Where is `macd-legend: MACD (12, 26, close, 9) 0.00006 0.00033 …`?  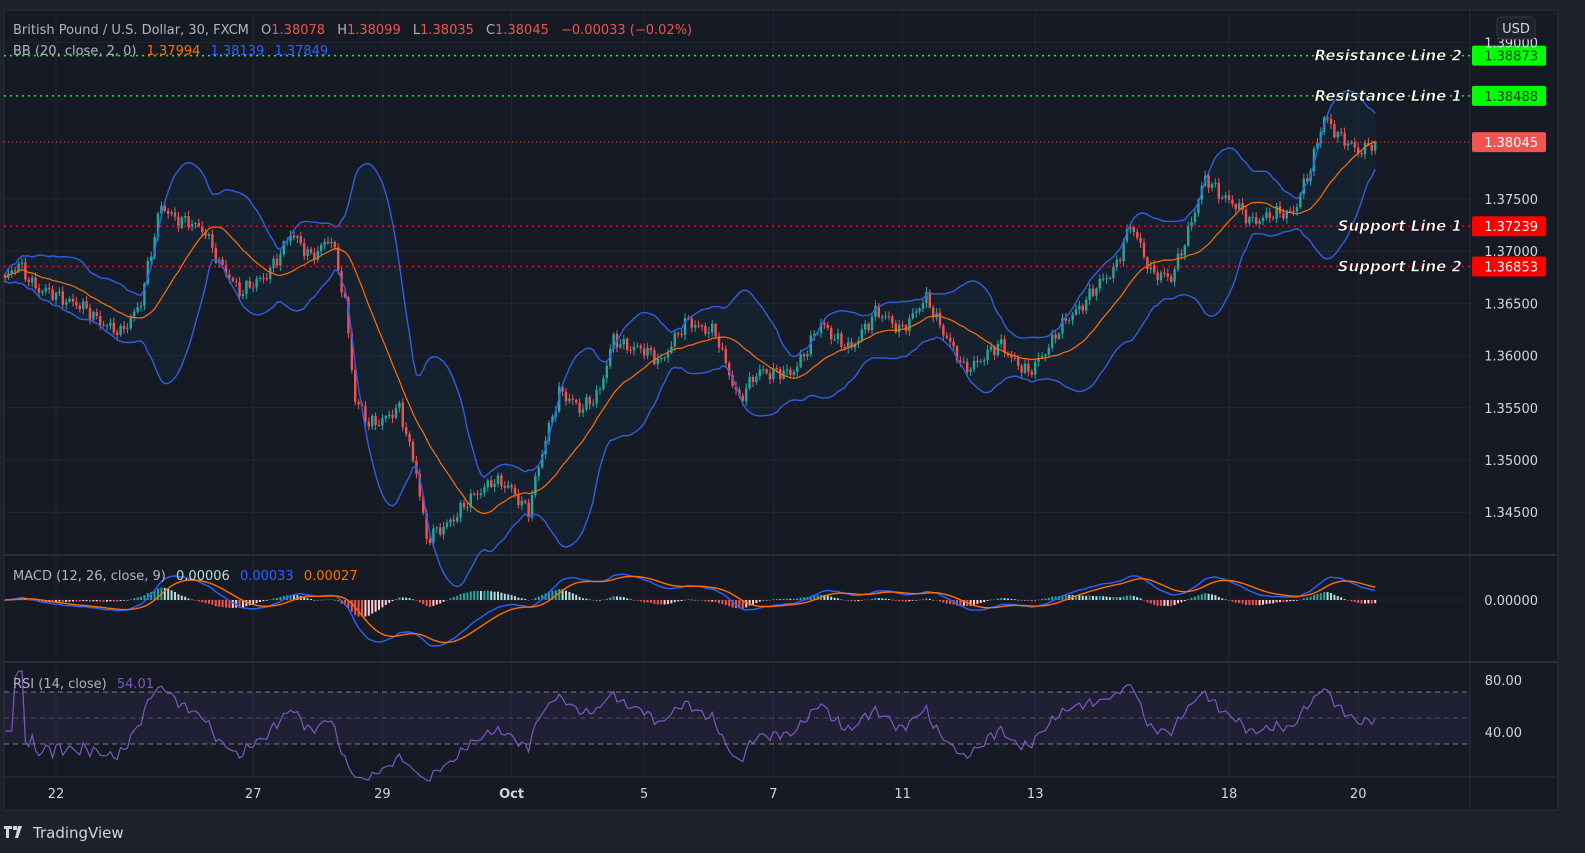
macd-legend: MACD (12, 26, close, 9) 0.00006 0.00033 … is located at coordinates (185, 576).